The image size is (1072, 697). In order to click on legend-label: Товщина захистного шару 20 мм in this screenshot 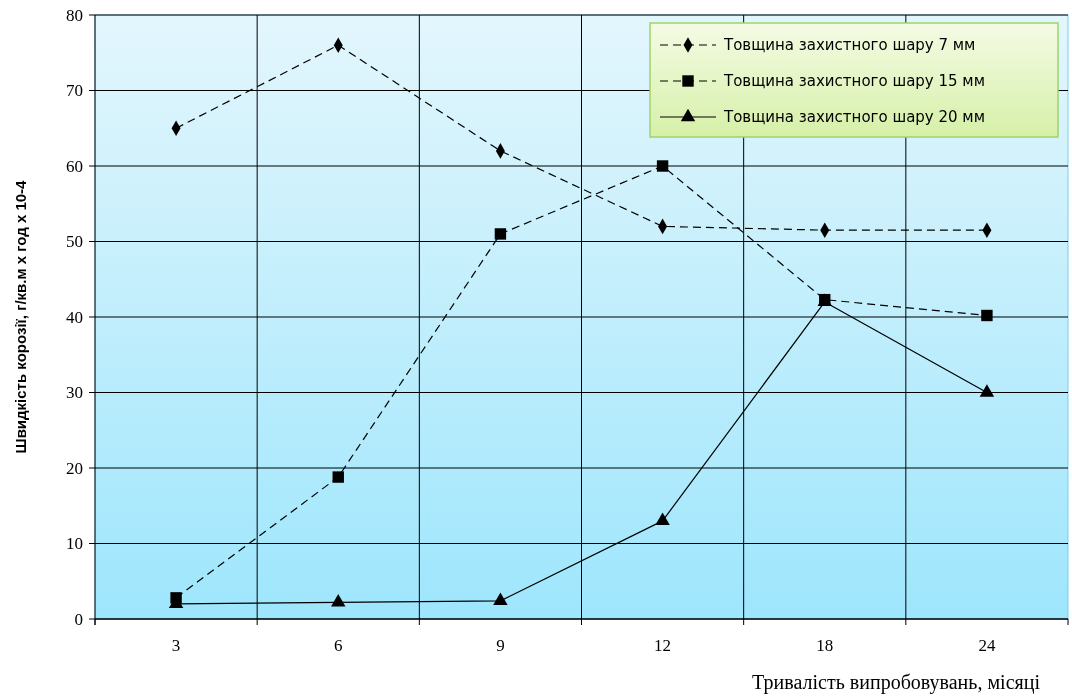, I will do `click(854, 117)`.